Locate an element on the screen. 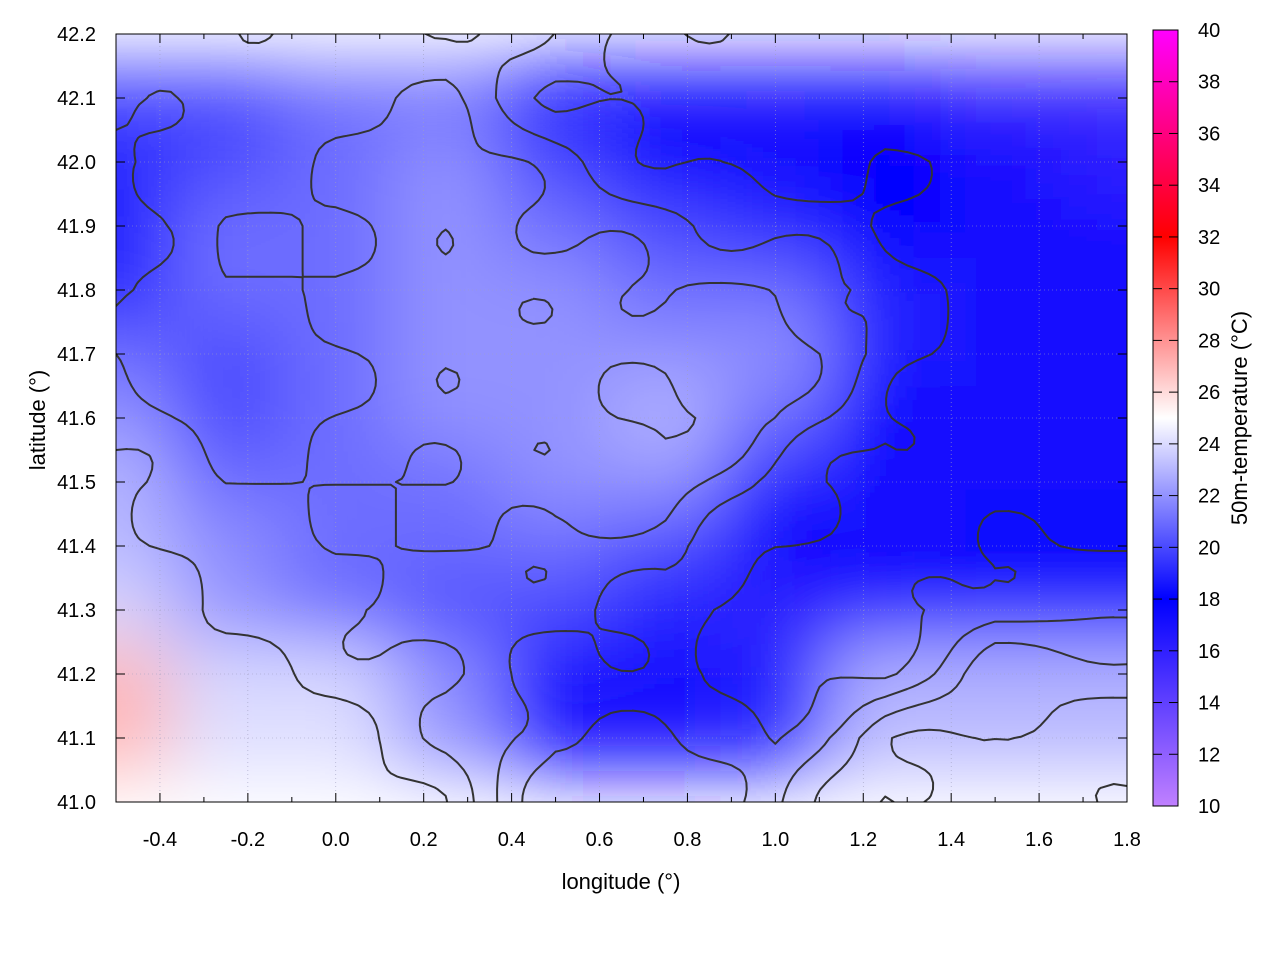  colorbar-tick-label: 36 is located at coordinates (1209, 134).